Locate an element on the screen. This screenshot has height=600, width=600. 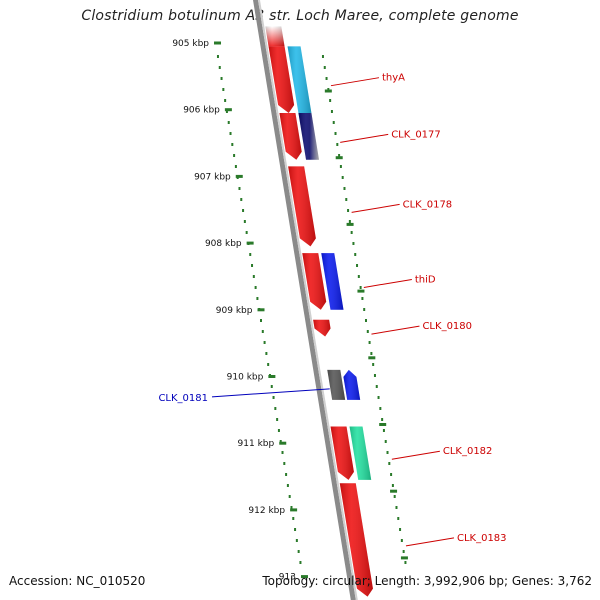
gene-label: CLK_0182 is located at coordinates (468, 451).